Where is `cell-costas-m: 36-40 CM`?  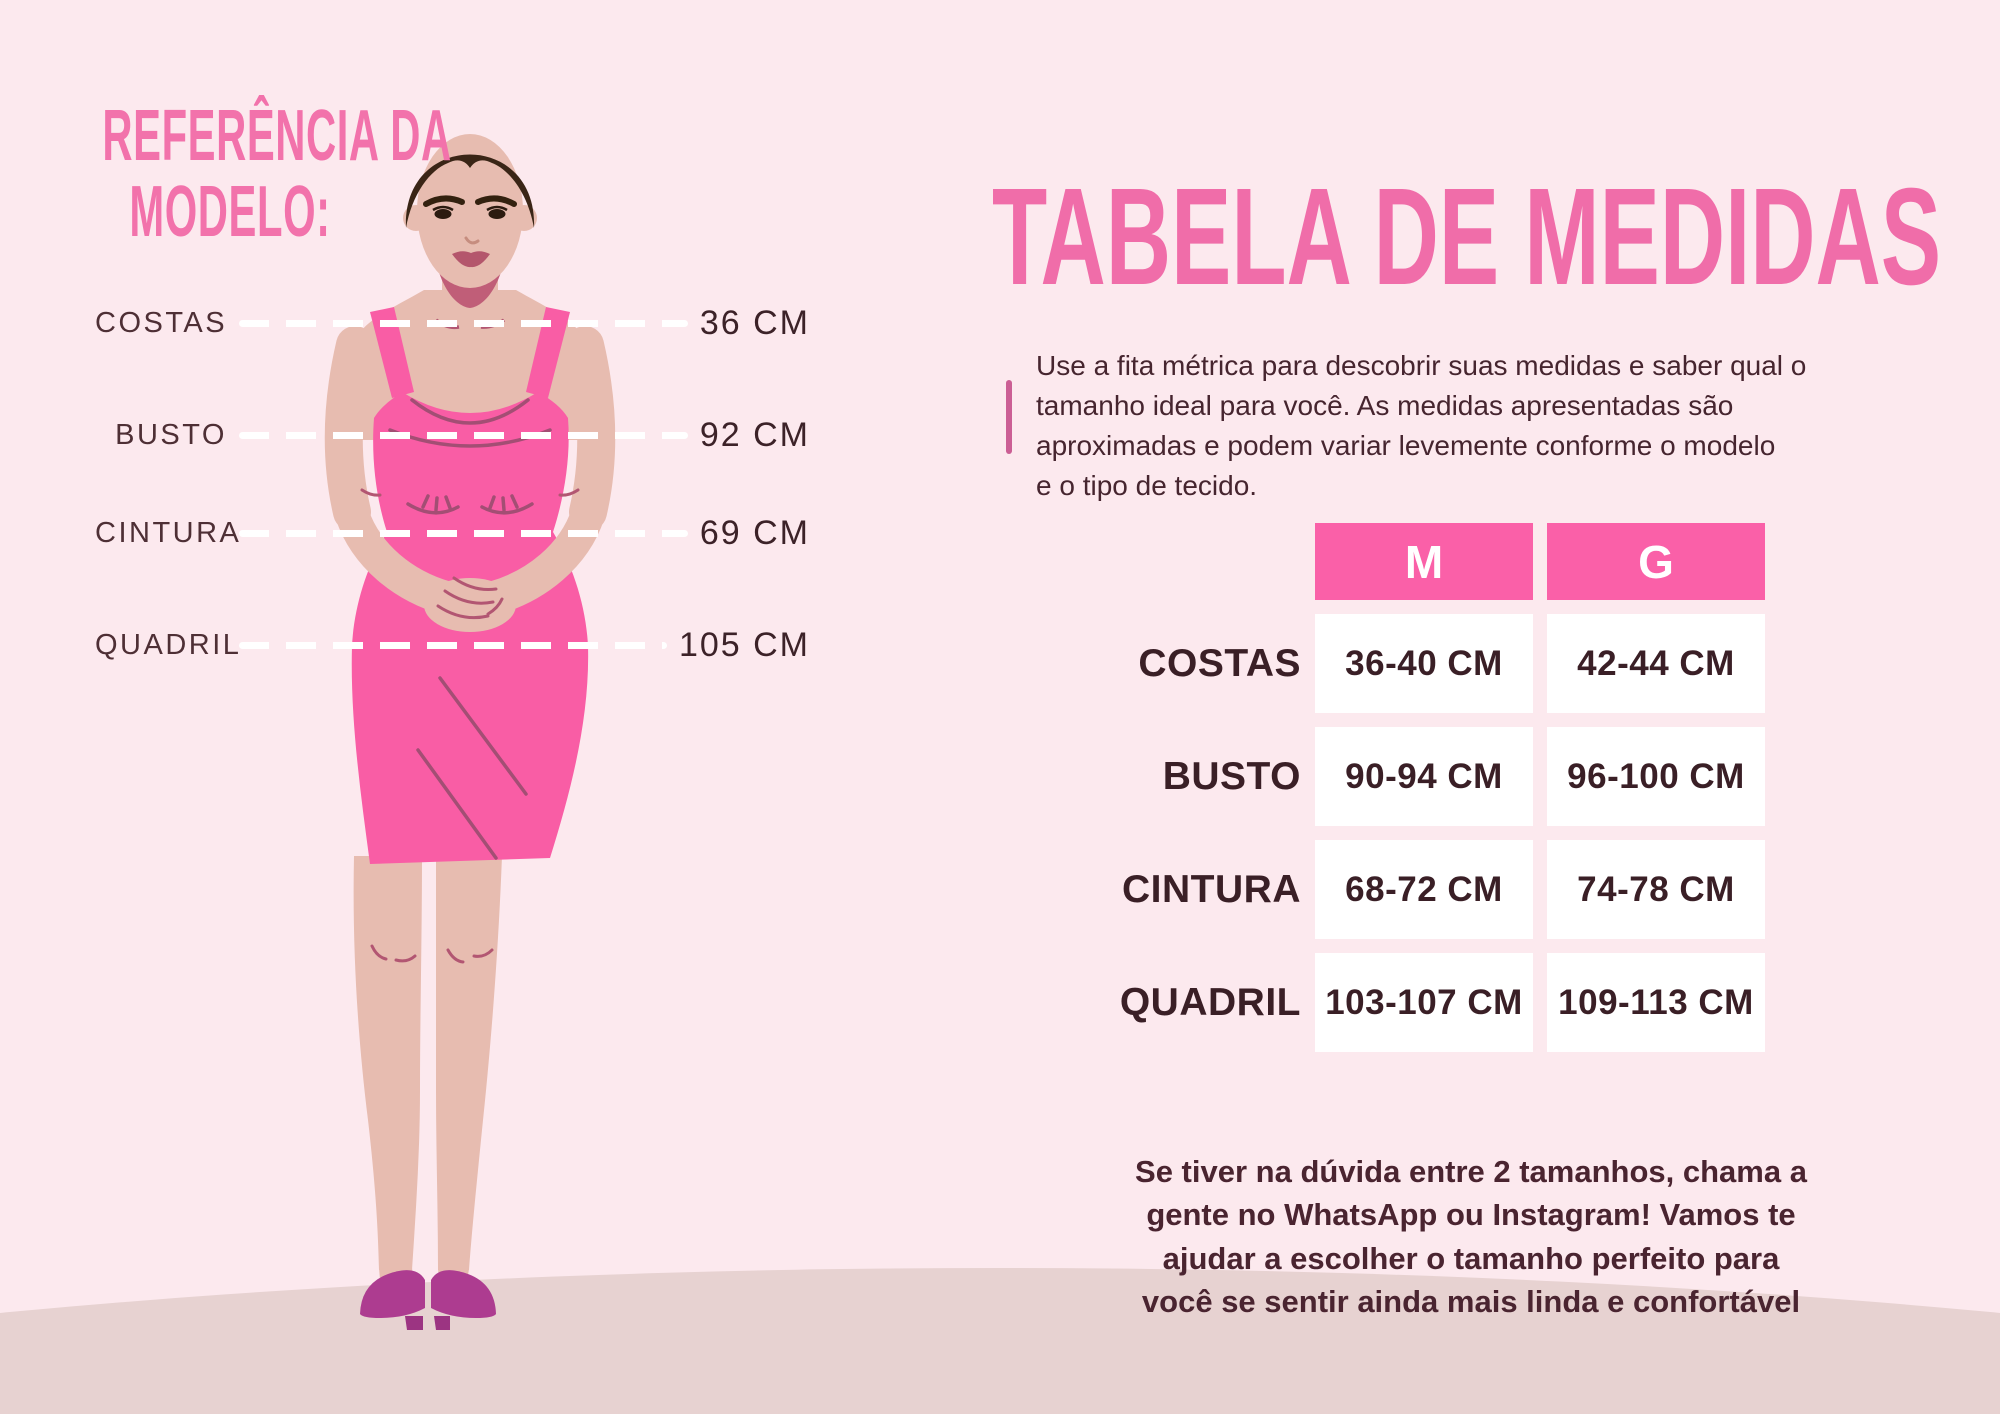
cell-costas-m: 36-40 CM is located at coordinates (1424, 663).